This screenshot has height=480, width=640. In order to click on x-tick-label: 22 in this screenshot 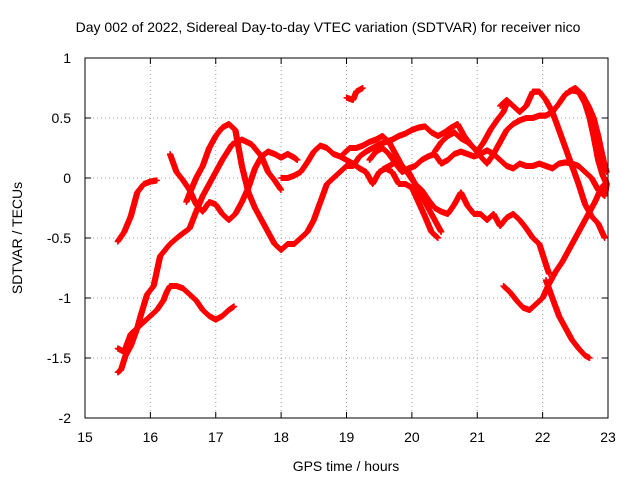, I will do `click(543, 437)`.